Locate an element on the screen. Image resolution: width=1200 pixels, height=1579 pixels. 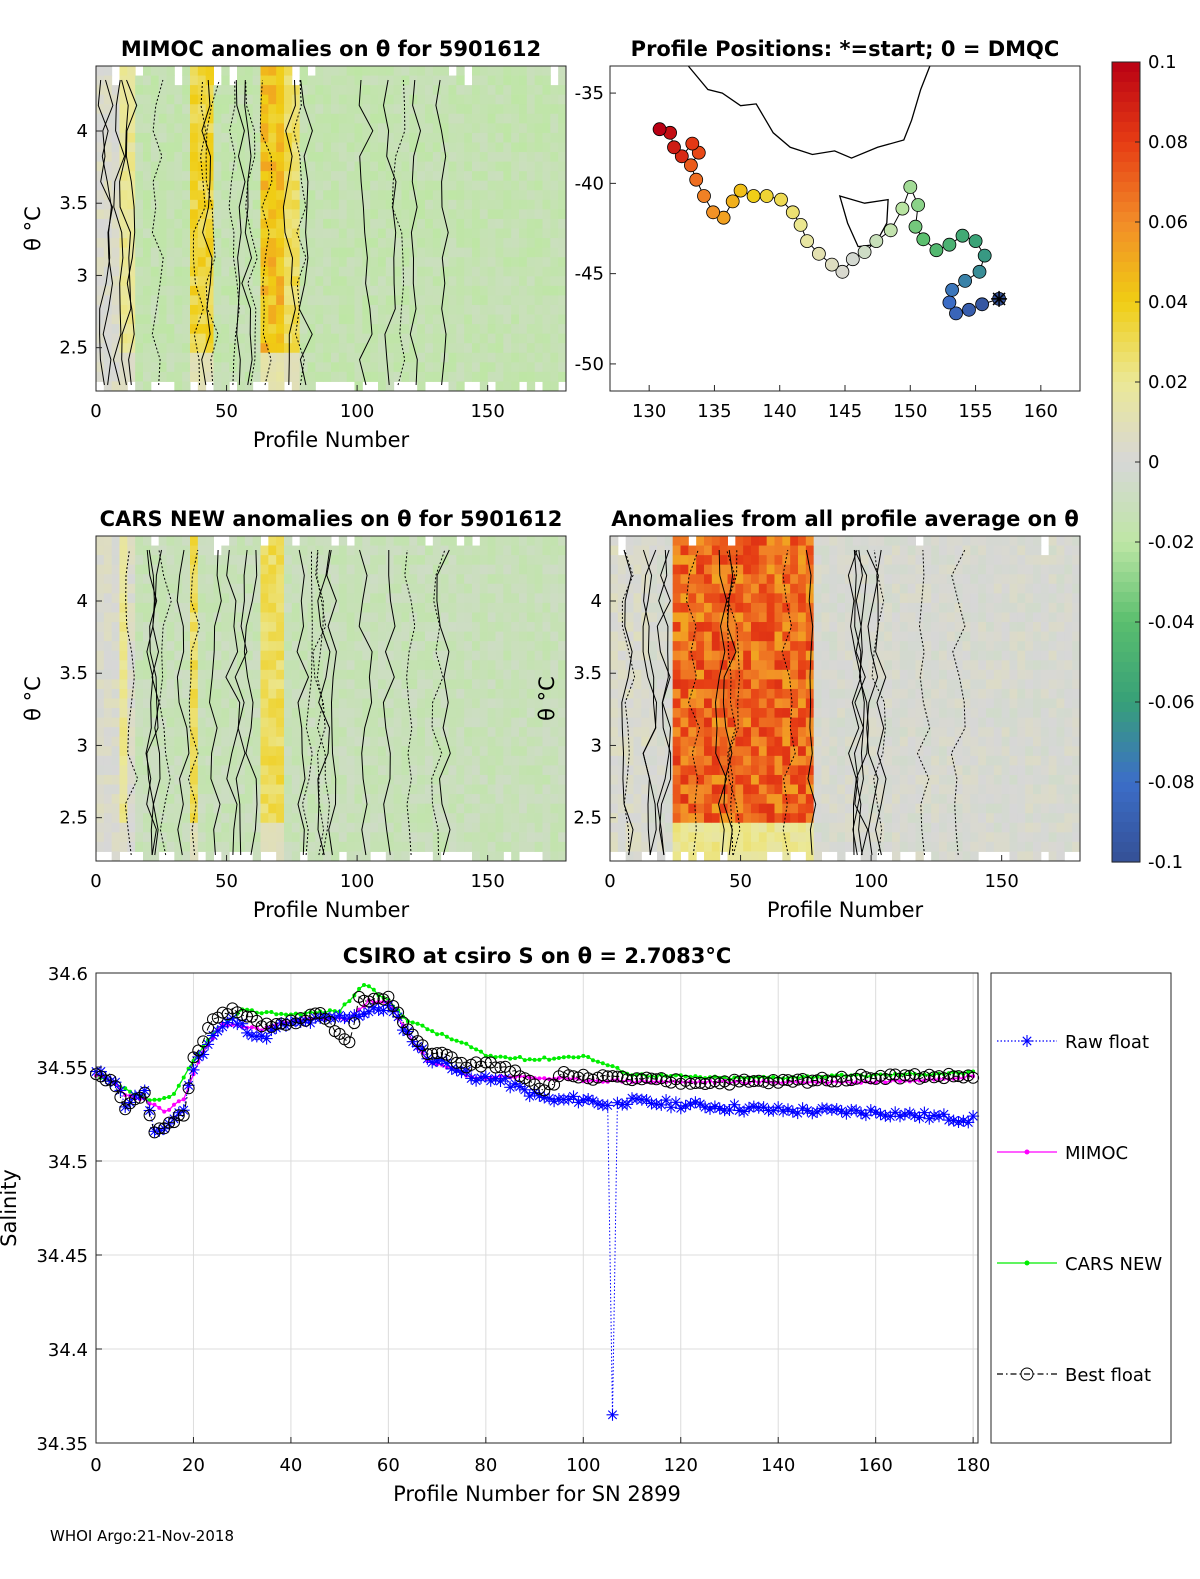
y-tick-label: 3 is located at coordinates (82, 745).